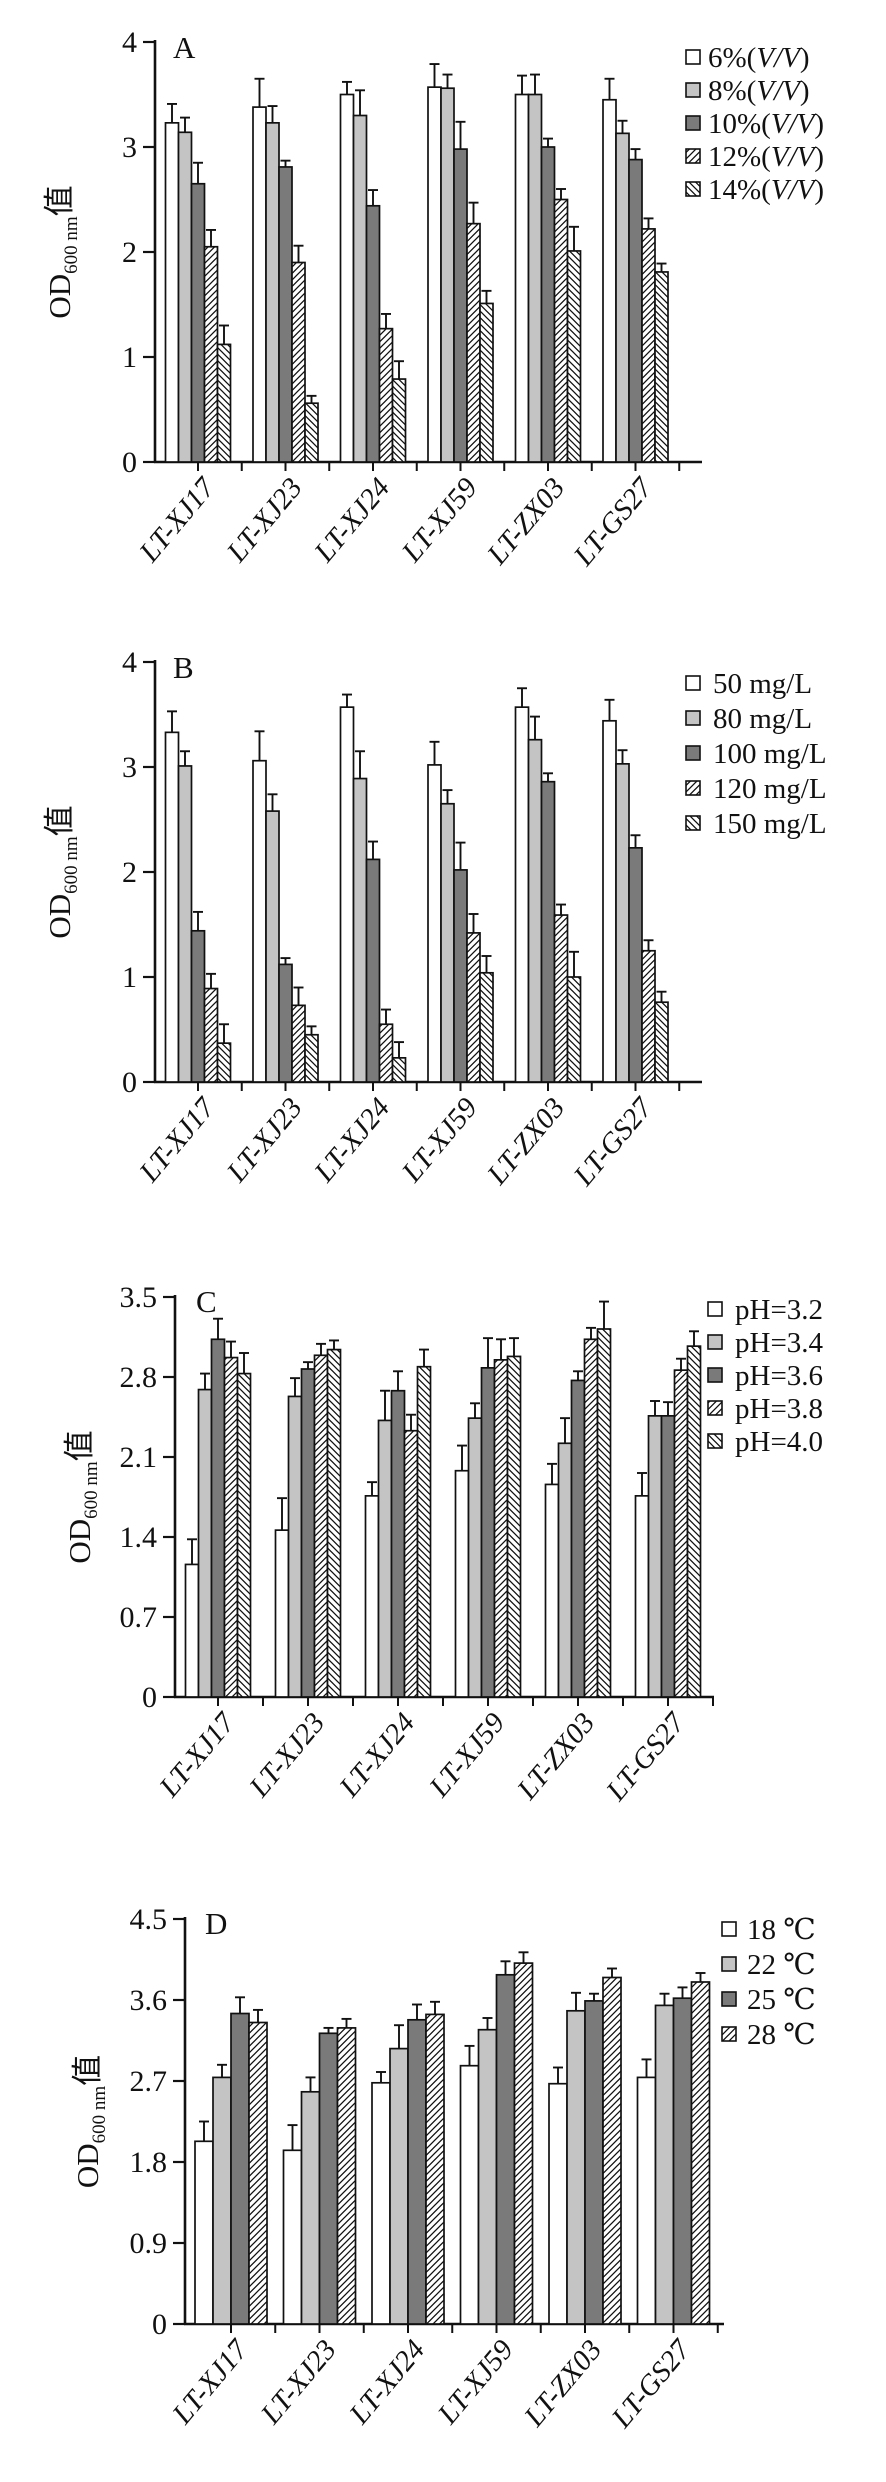  I want to click on legend-item: 10%(V/V), so click(754, 124).